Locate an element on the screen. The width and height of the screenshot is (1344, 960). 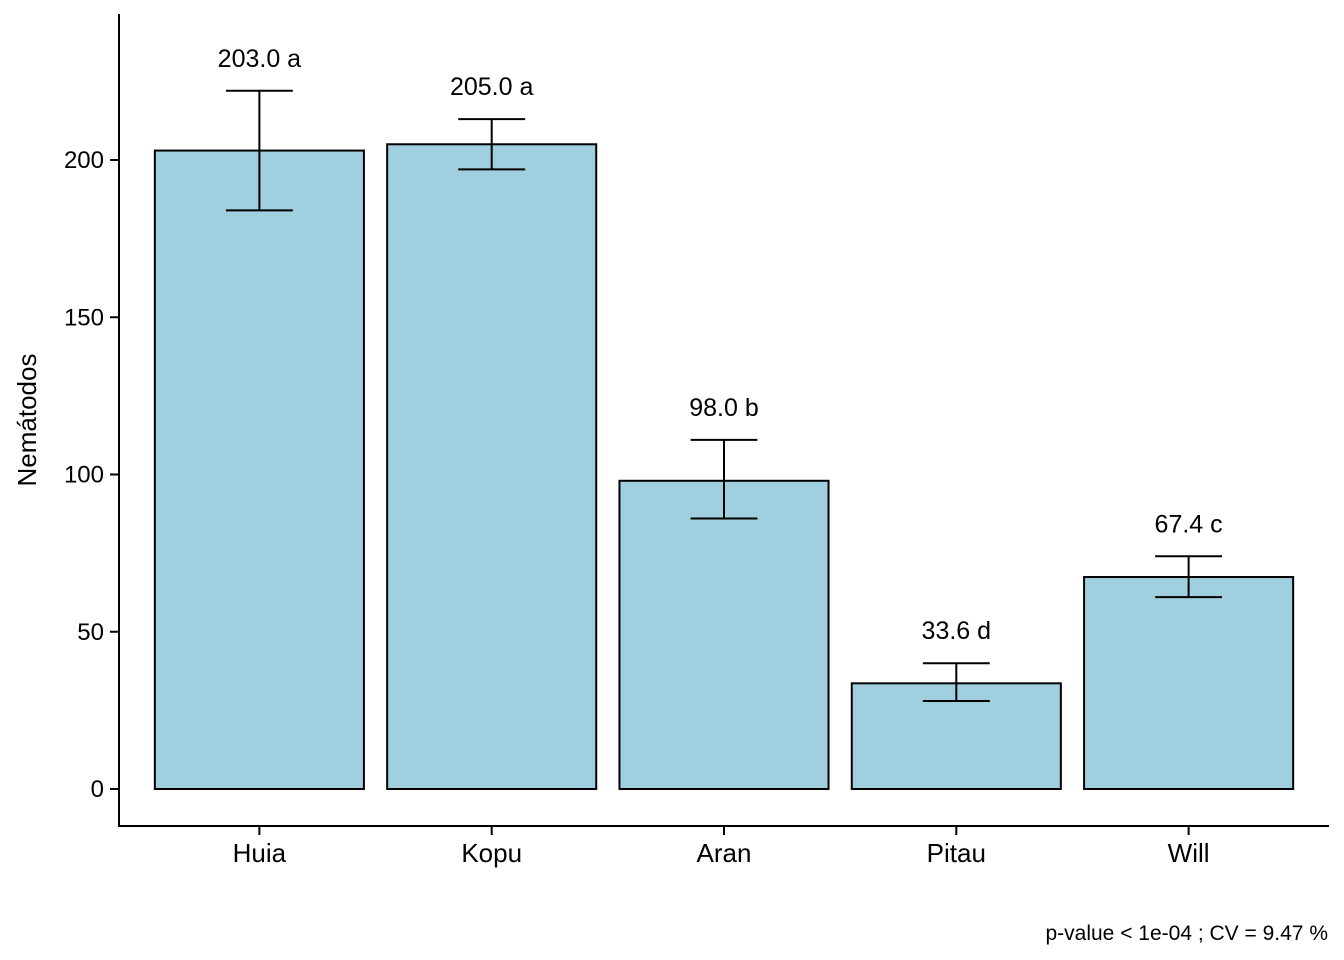
y-axis-title: Nemátodos is located at coordinates (27, 420).